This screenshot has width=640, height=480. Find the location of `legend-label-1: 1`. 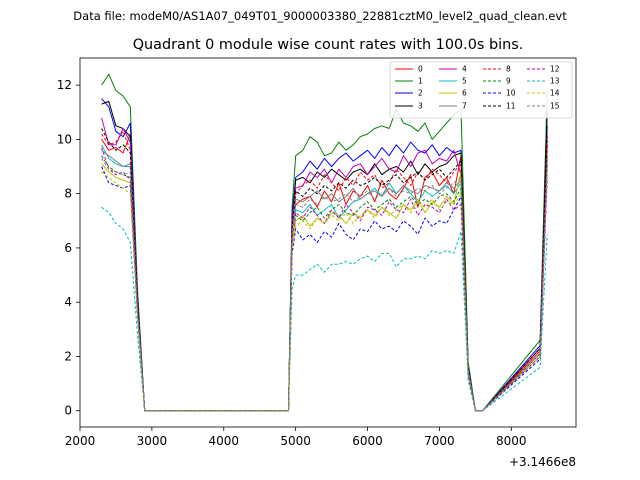

legend-label-1: 1 is located at coordinates (420, 81).